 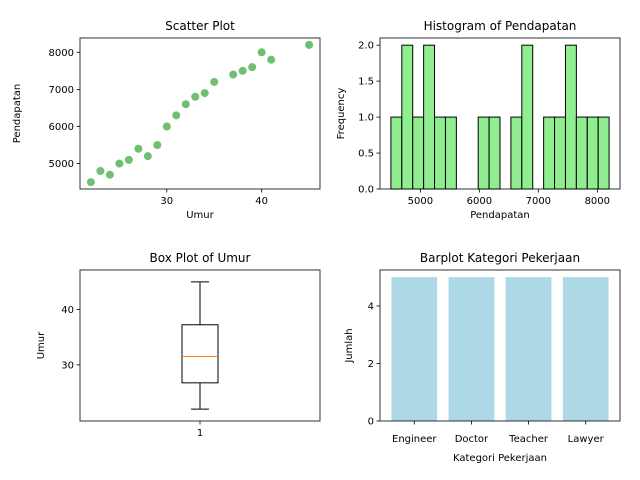 I want to click on y-axis-label: Umur, so click(x=41, y=345).